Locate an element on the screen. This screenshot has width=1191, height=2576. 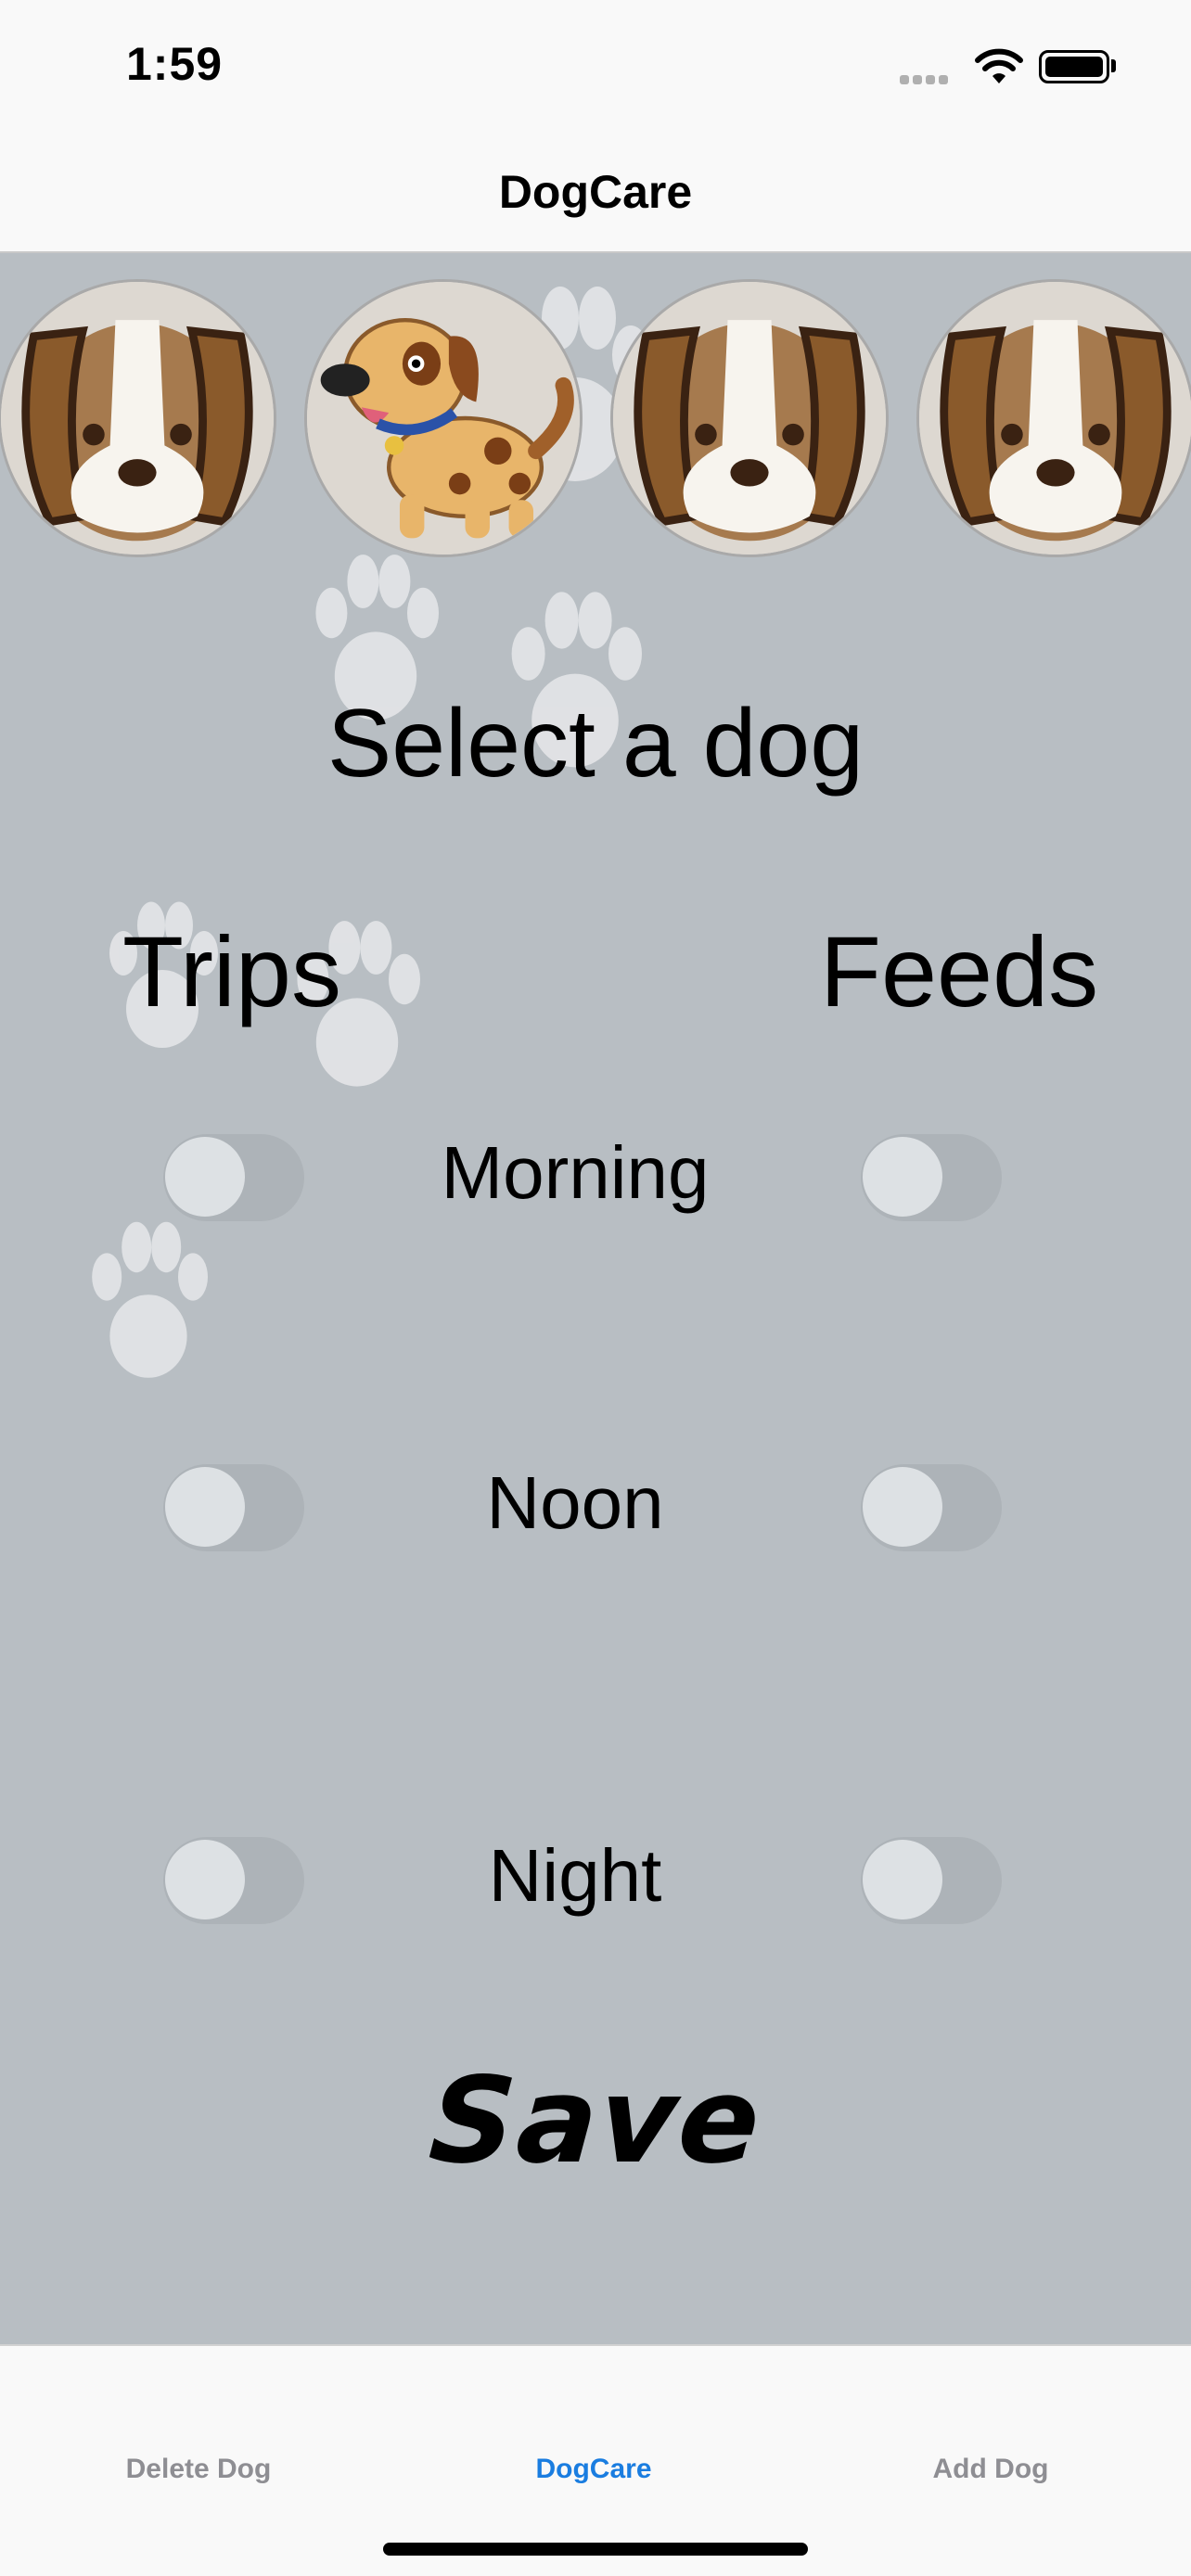
tab-bar: Delete Dog DogCare Add Dog is located at coordinates (595, 2460).